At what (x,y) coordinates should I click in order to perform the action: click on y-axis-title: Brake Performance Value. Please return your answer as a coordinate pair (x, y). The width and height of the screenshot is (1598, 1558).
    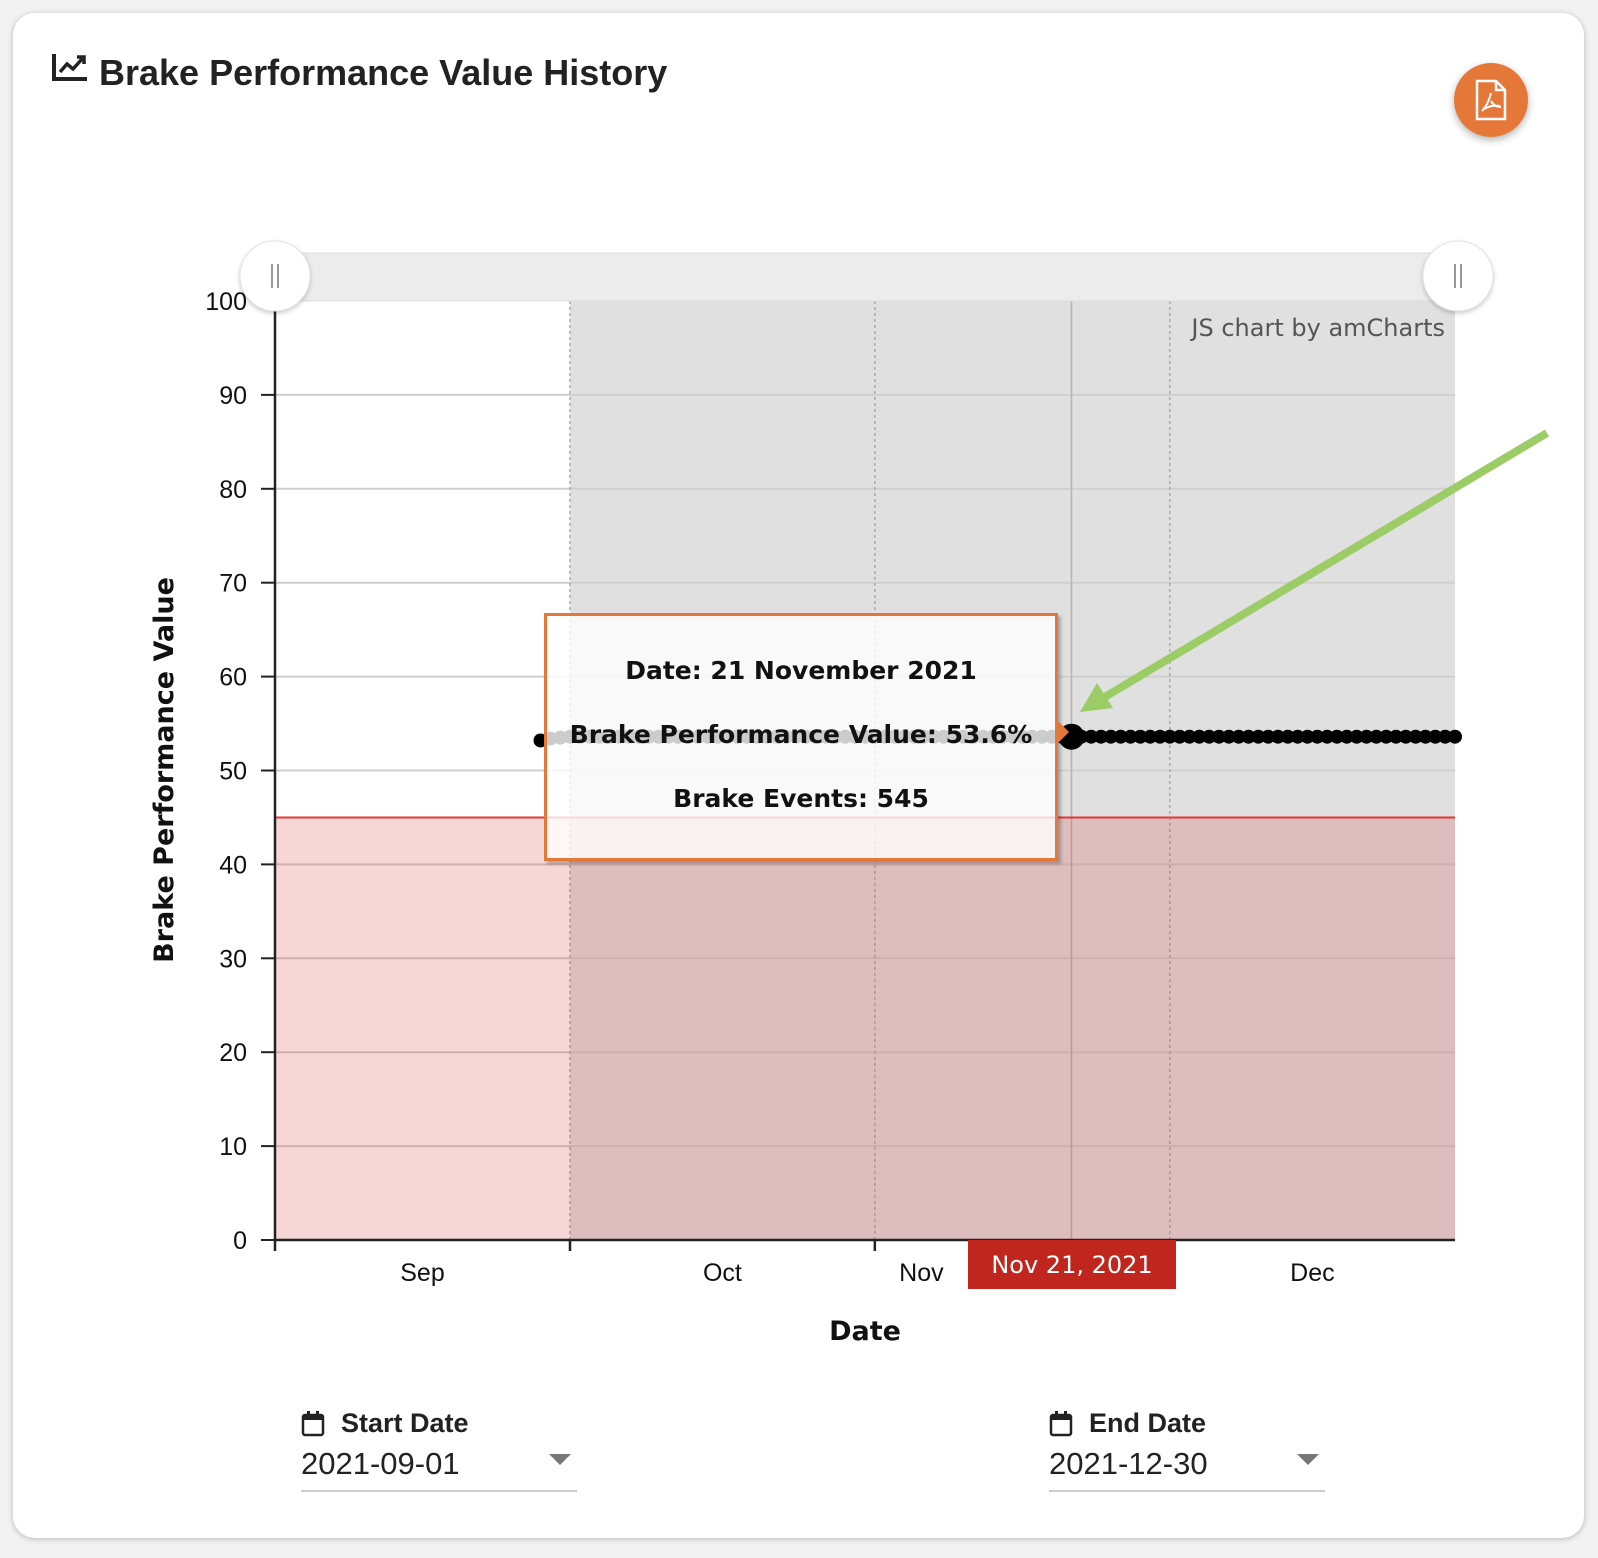
    Looking at the image, I should click on (164, 770).